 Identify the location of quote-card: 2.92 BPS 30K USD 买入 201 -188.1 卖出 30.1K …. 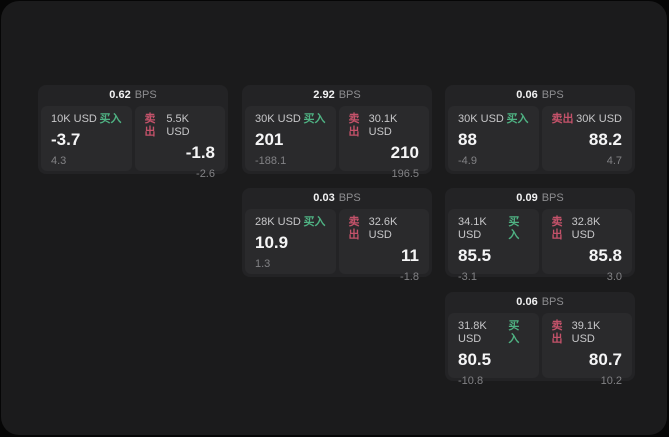
(337, 132).